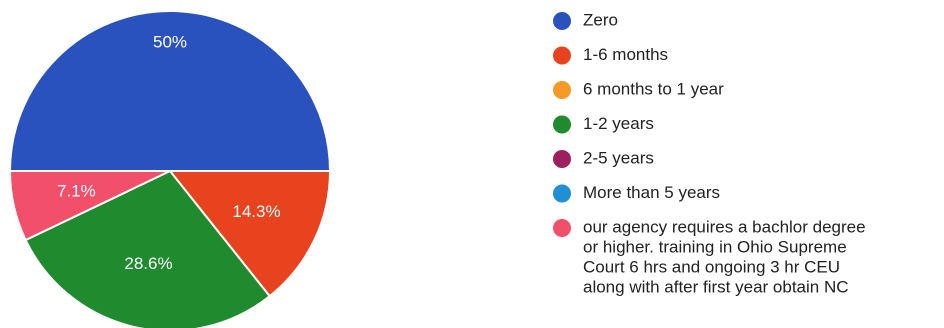  What do you see at coordinates (256, 211) in the screenshot?
I see `pie-slice-label-1: 14.3%` at bounding box center [256, 211].